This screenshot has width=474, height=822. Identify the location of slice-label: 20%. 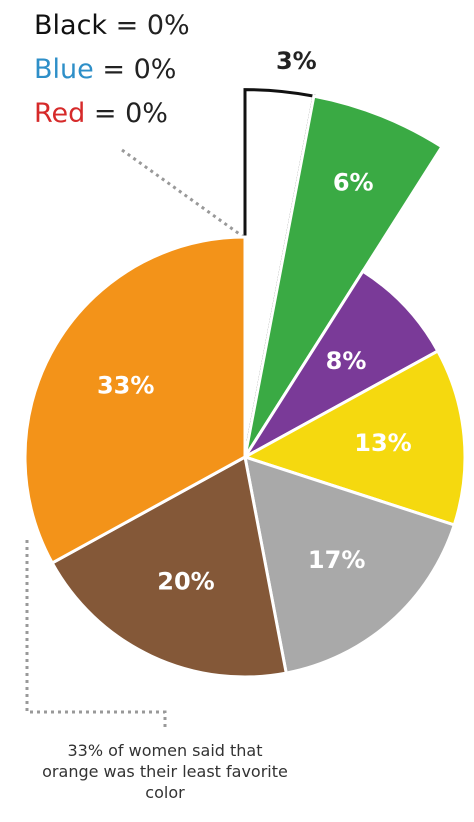
(185, 581).